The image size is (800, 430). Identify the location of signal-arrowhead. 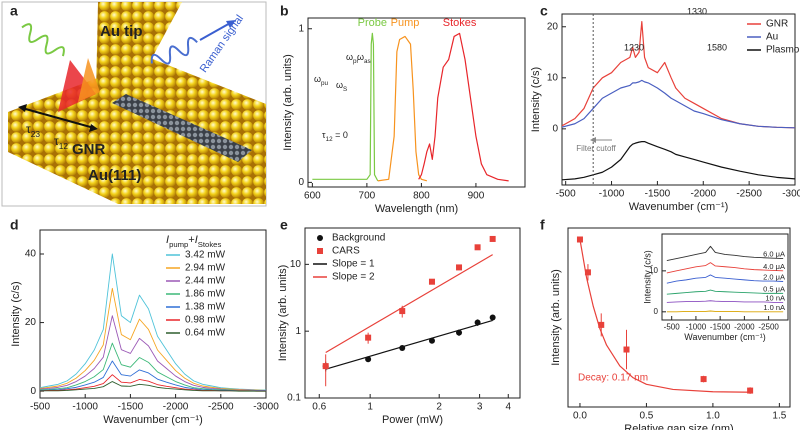
(231, 24).